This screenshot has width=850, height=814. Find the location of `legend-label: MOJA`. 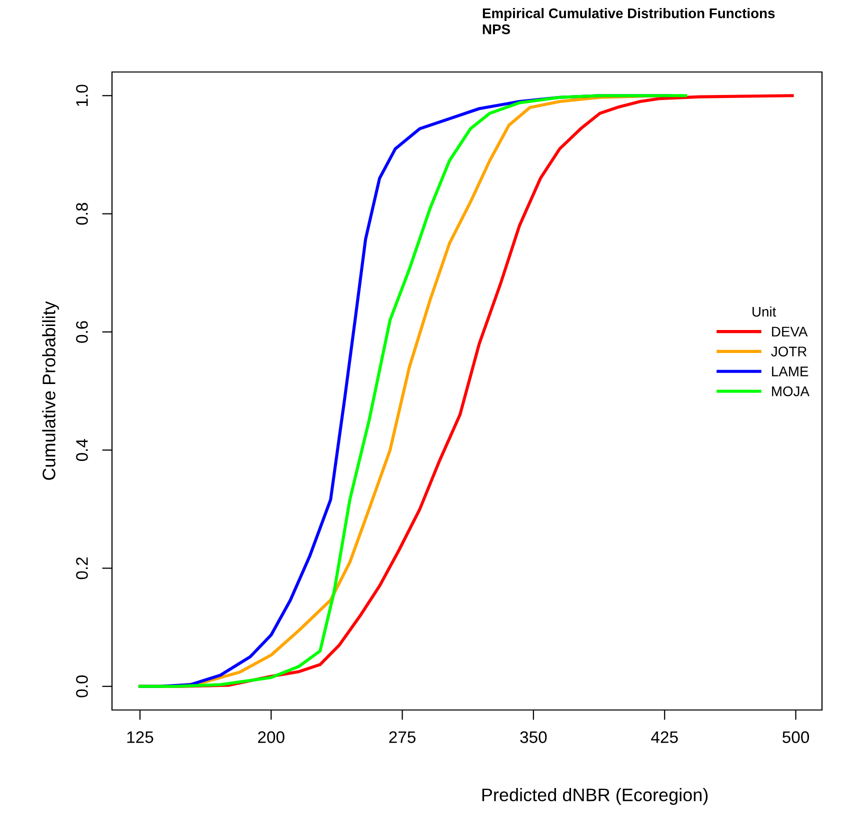

legend-label: MOJA is located at coordinates (791, 391).